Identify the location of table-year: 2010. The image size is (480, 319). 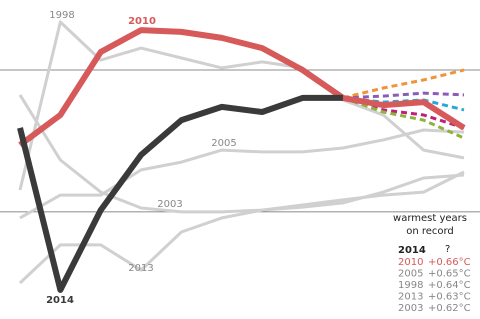
(410, 262).